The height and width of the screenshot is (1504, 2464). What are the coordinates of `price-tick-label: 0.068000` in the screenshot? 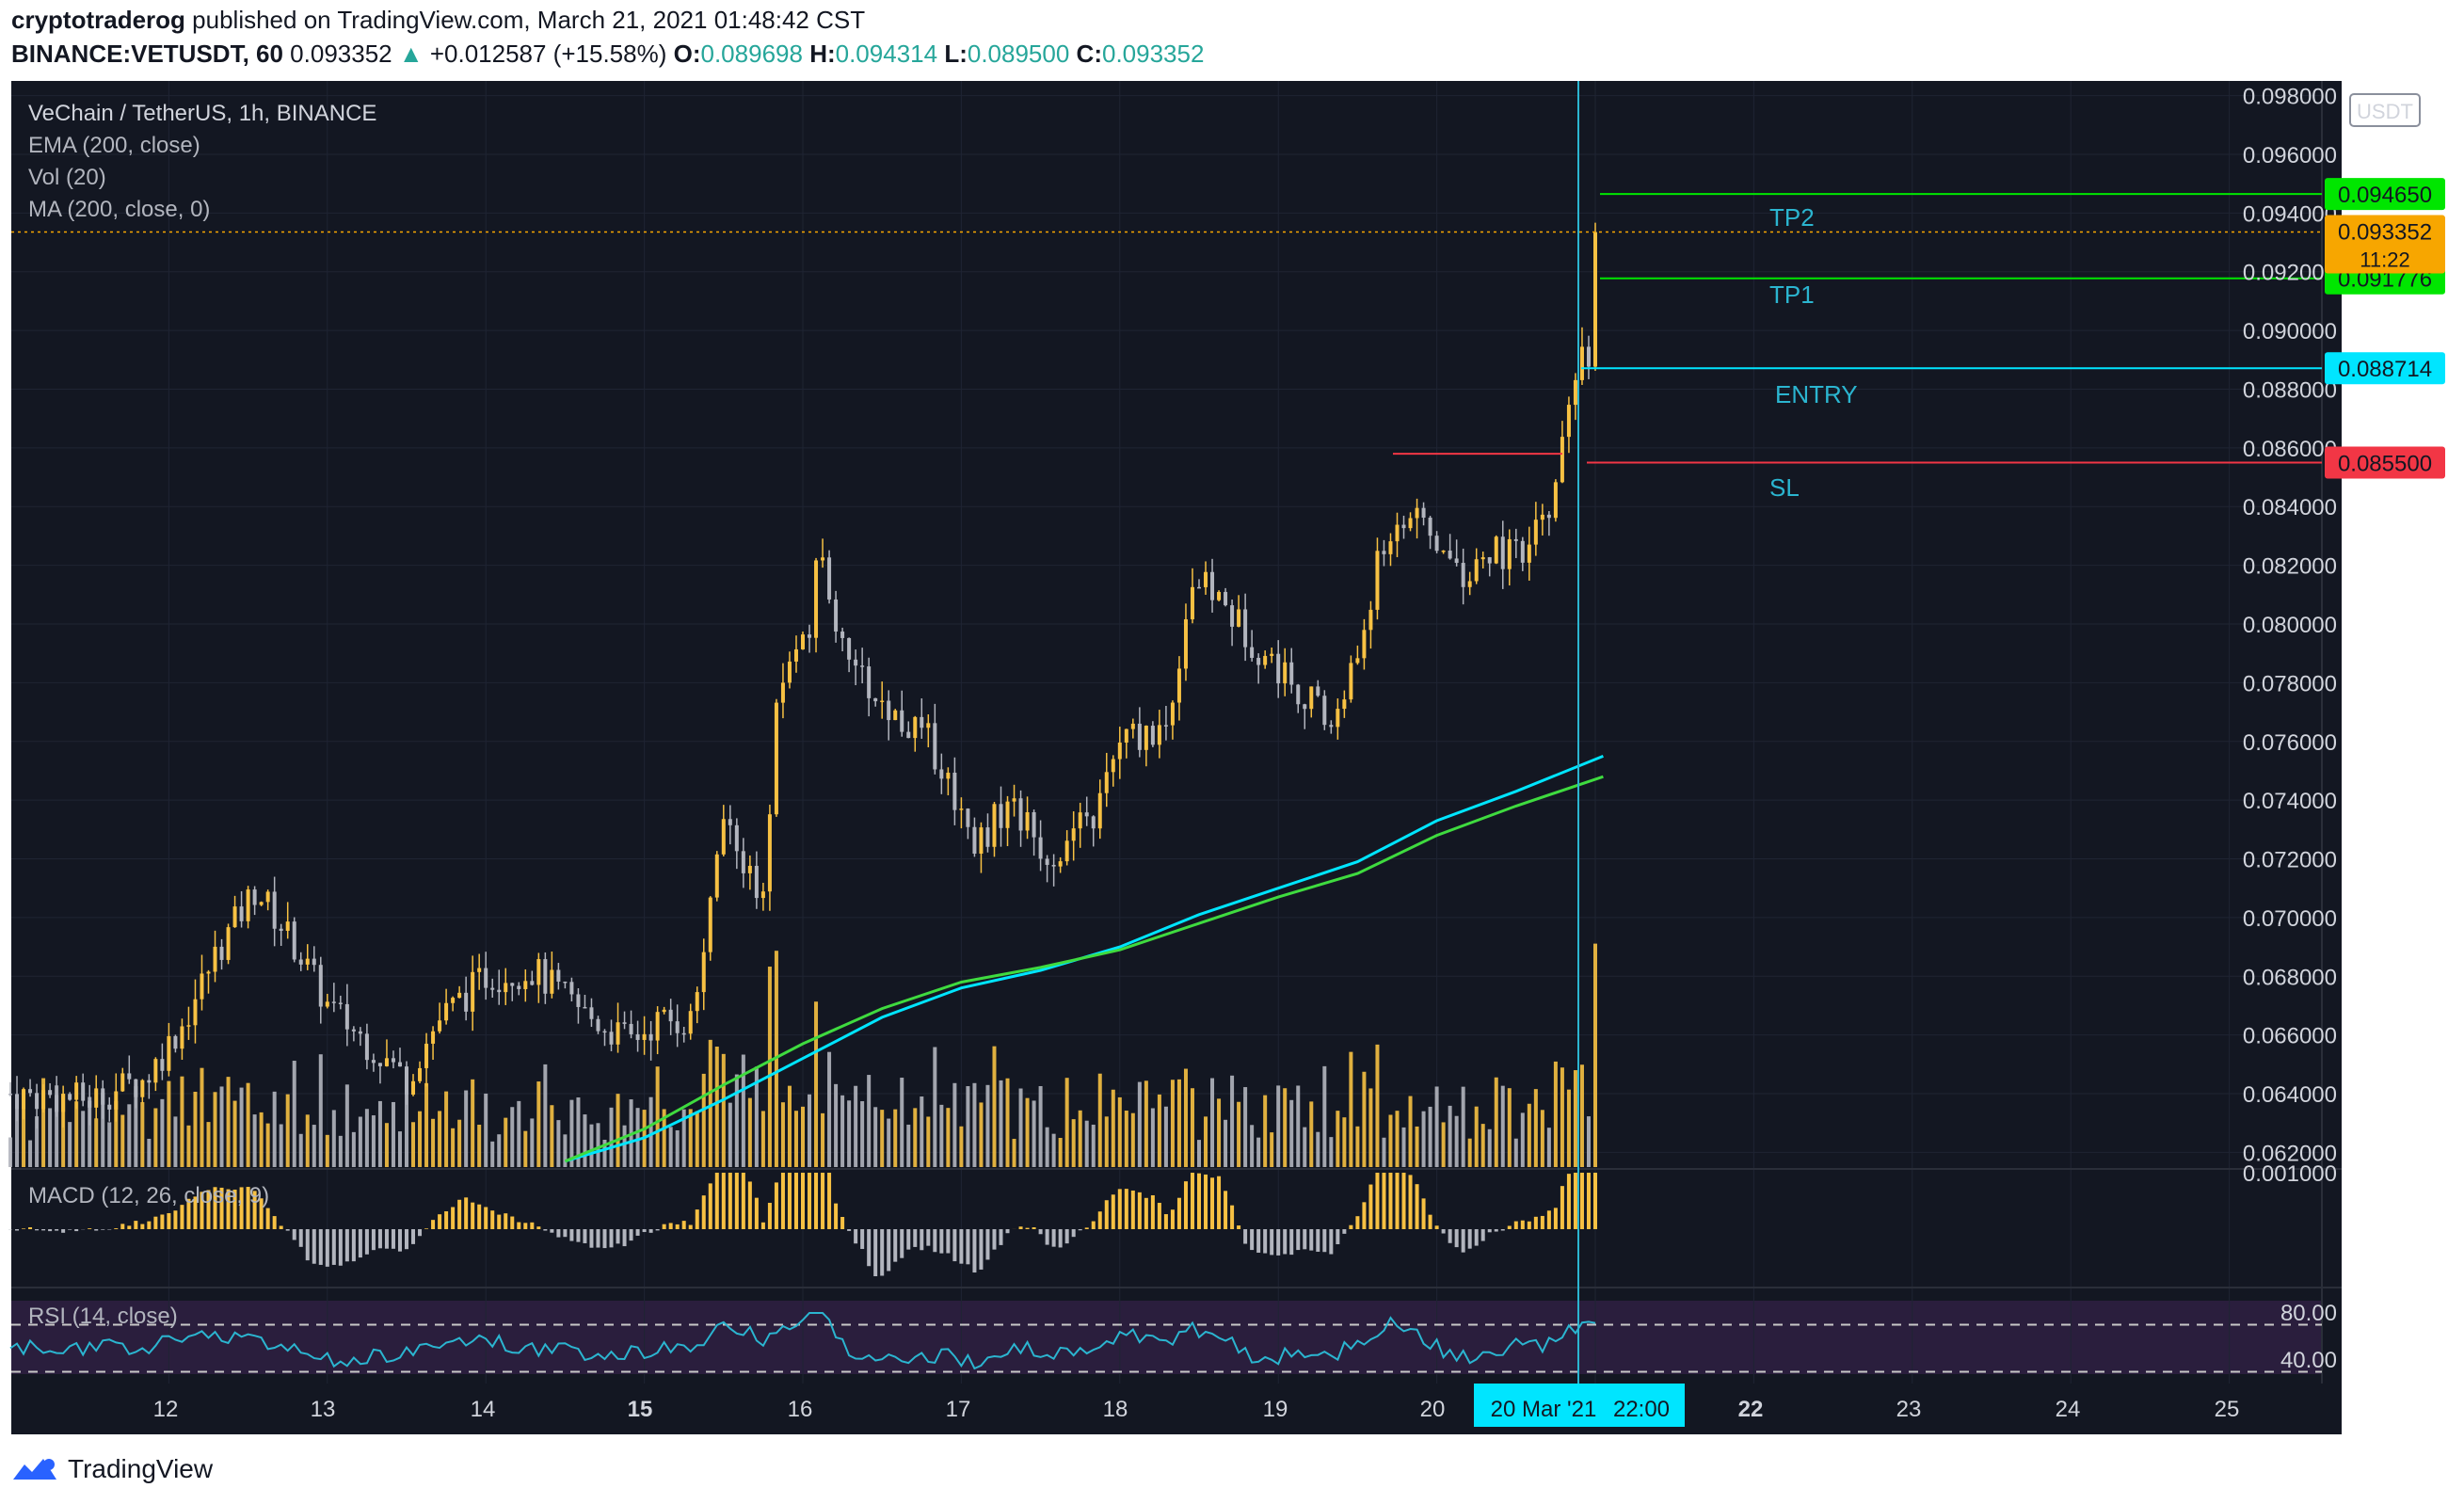 It's located at (2290, 977).